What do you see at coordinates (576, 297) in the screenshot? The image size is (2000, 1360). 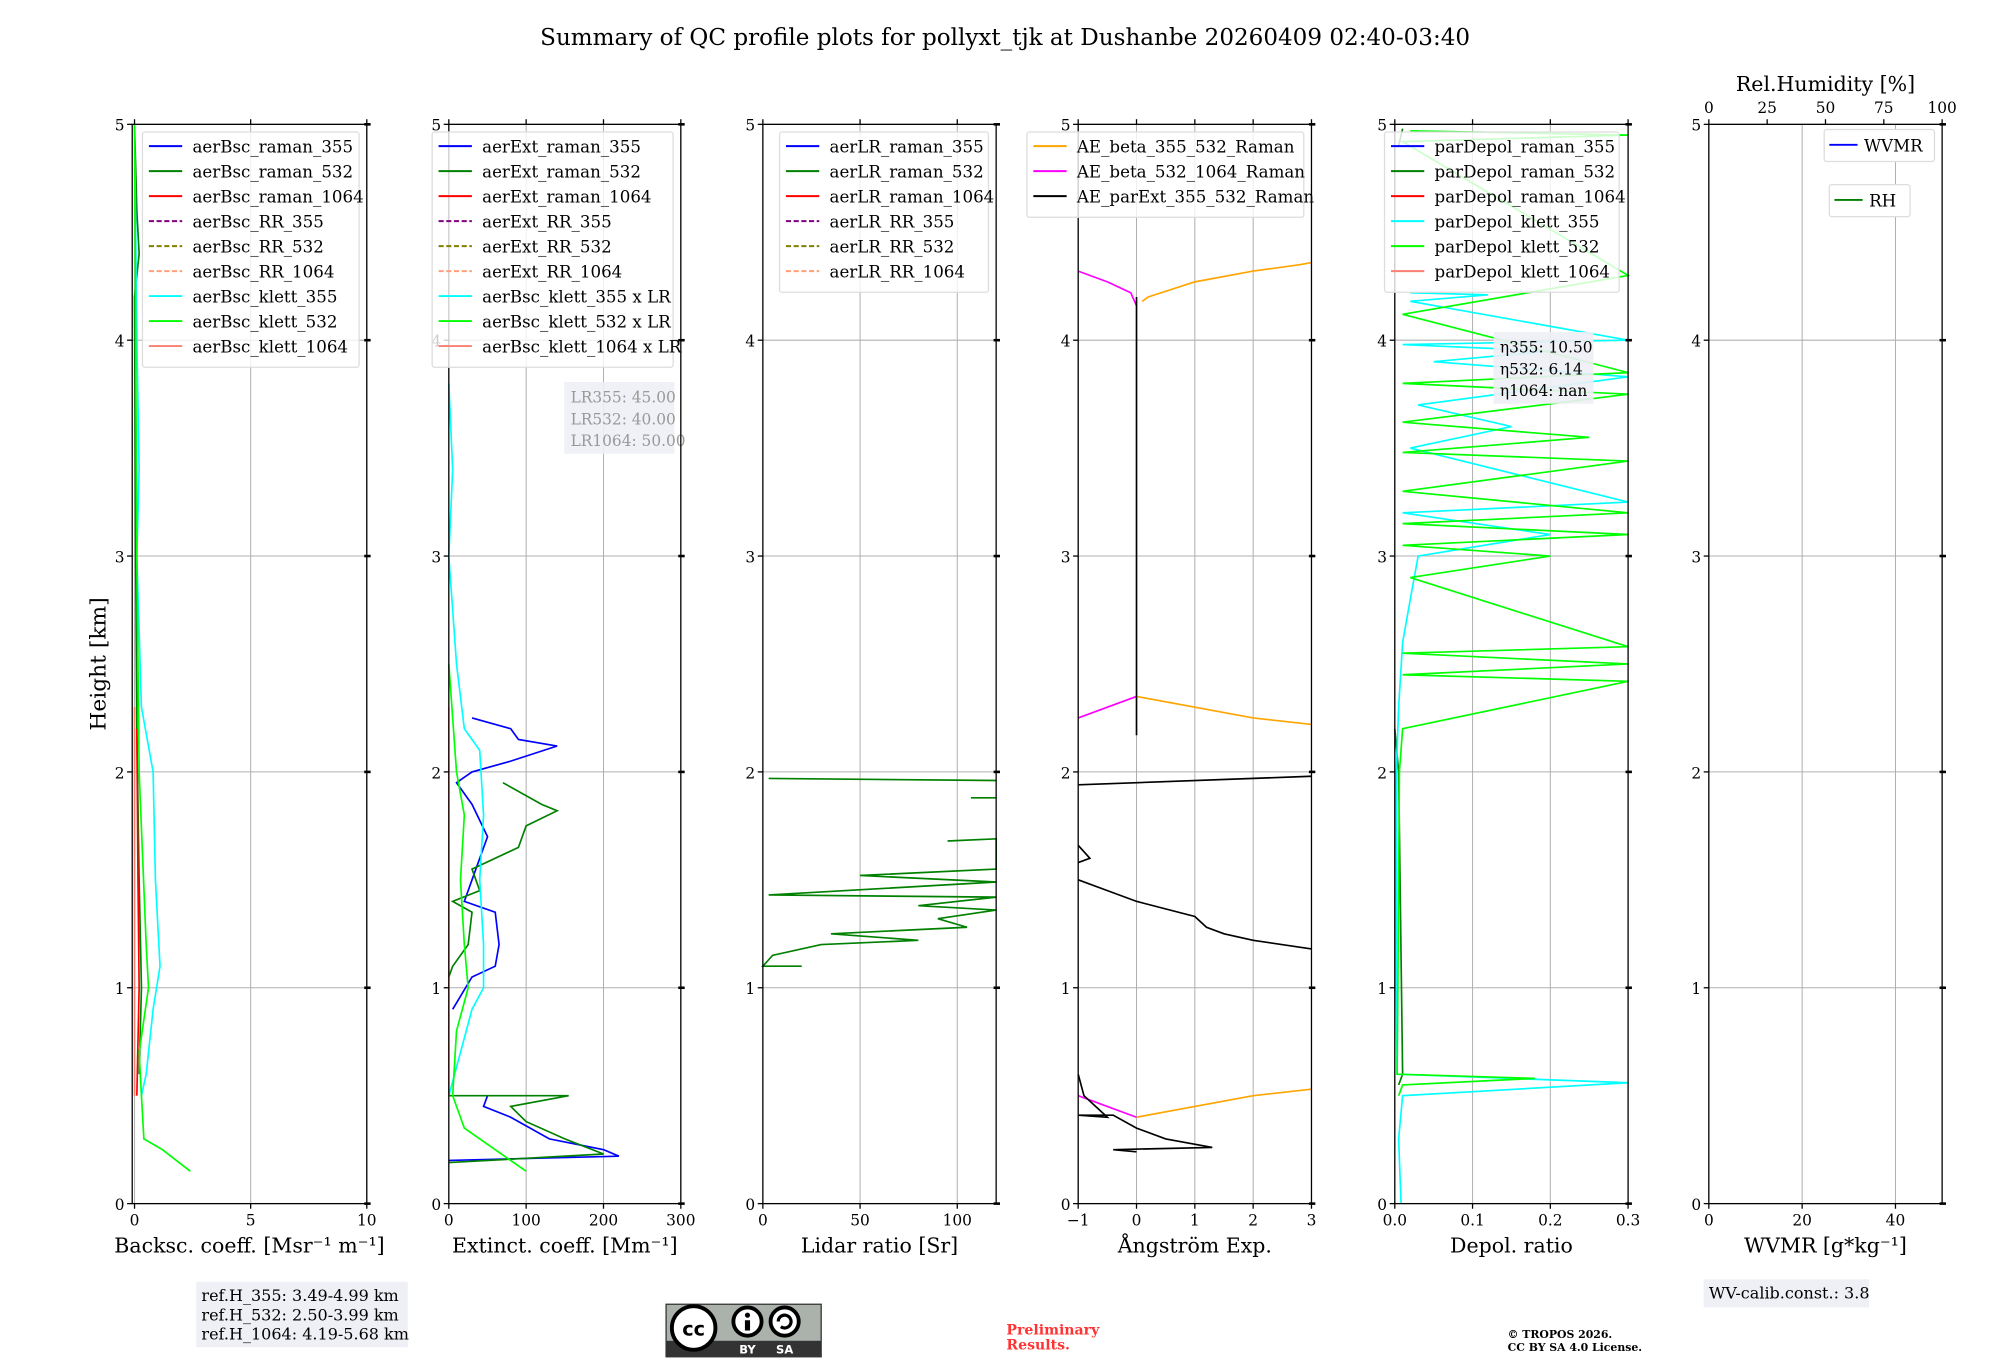 I see `legend-label: aerBsc_klett_355 x LR` at bounding box center [576, 297].